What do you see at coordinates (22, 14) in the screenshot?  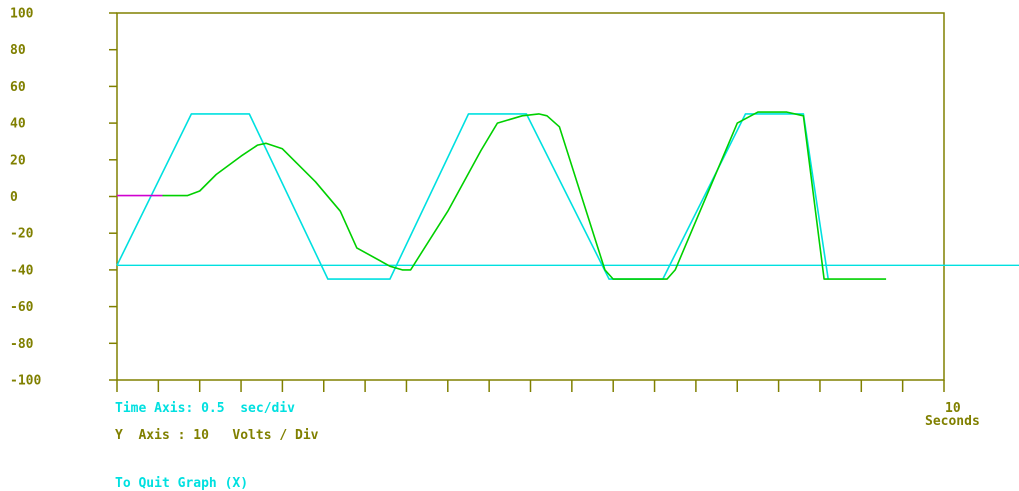 I see `y-tick-label: 100` at bounding box center [22, 14].